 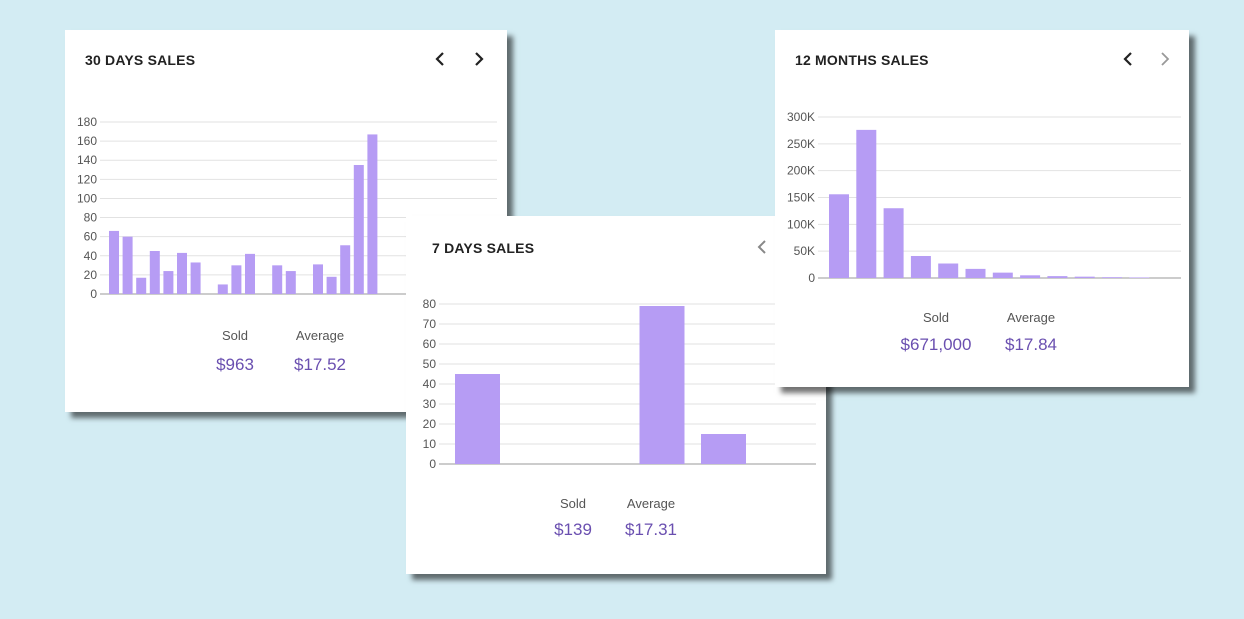 What do you see at coordinates (87, 198) in the screenshot?
I see `y-tick-label: 100` at bounding box center [87, 198].